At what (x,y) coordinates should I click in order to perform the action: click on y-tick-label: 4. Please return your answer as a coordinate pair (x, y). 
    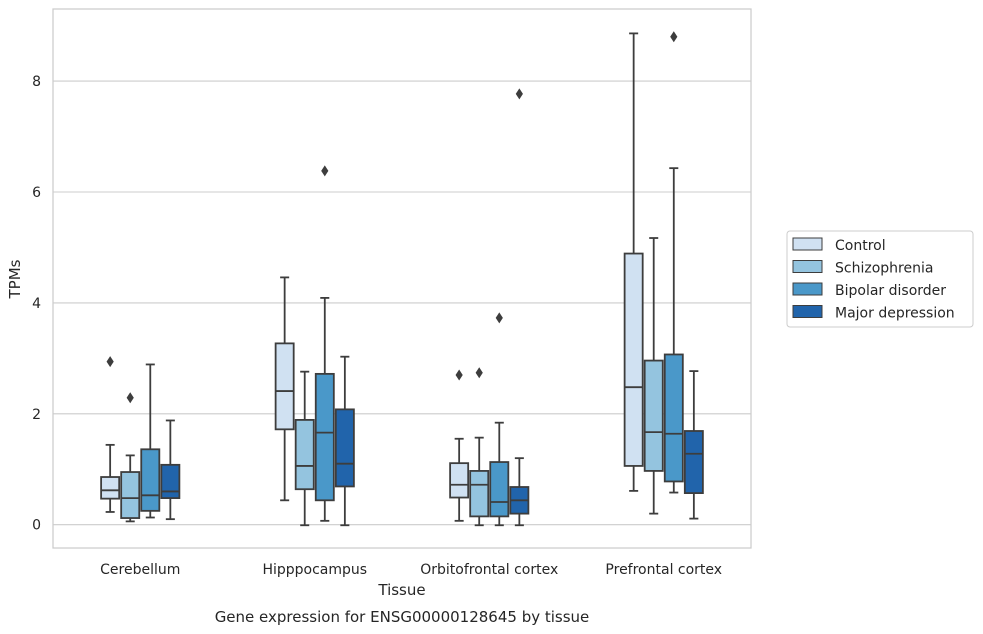
    Looking at the image, I should click on (36, 304).